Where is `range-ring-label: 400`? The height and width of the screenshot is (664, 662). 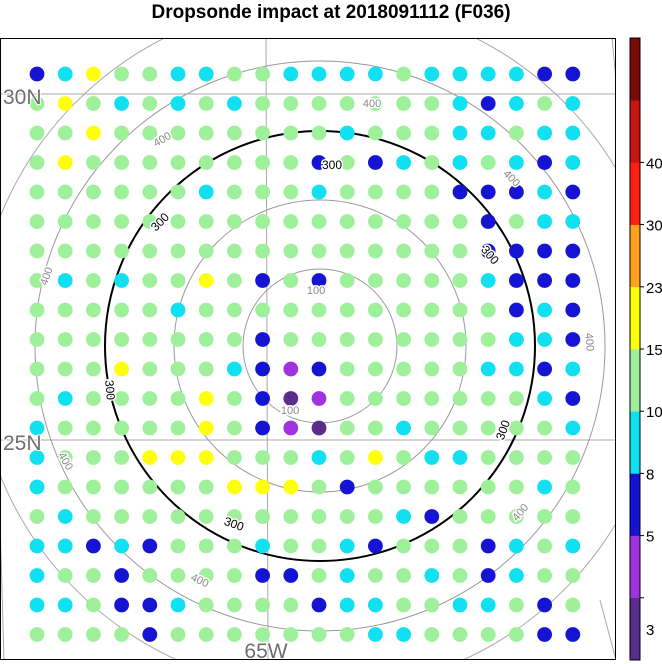
range-ring-label: 400 is located at coordinates (65, 462).